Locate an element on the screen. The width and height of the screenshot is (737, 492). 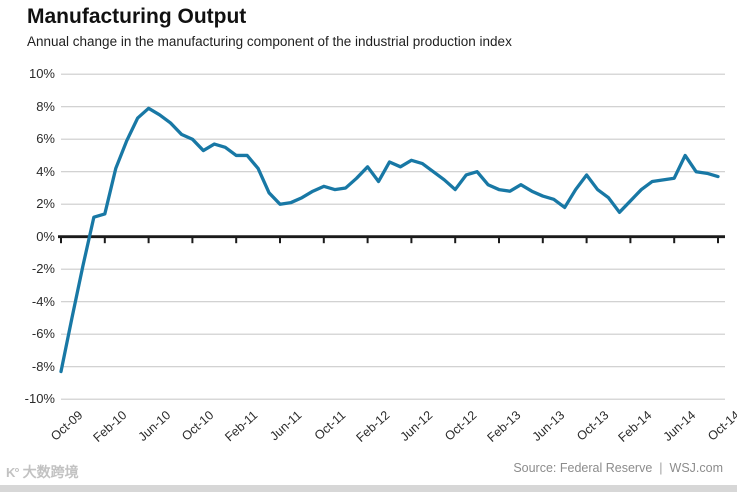
source-attribution: Source: Federal Reserve | WSJ.com is located at coordinates (618, 468).